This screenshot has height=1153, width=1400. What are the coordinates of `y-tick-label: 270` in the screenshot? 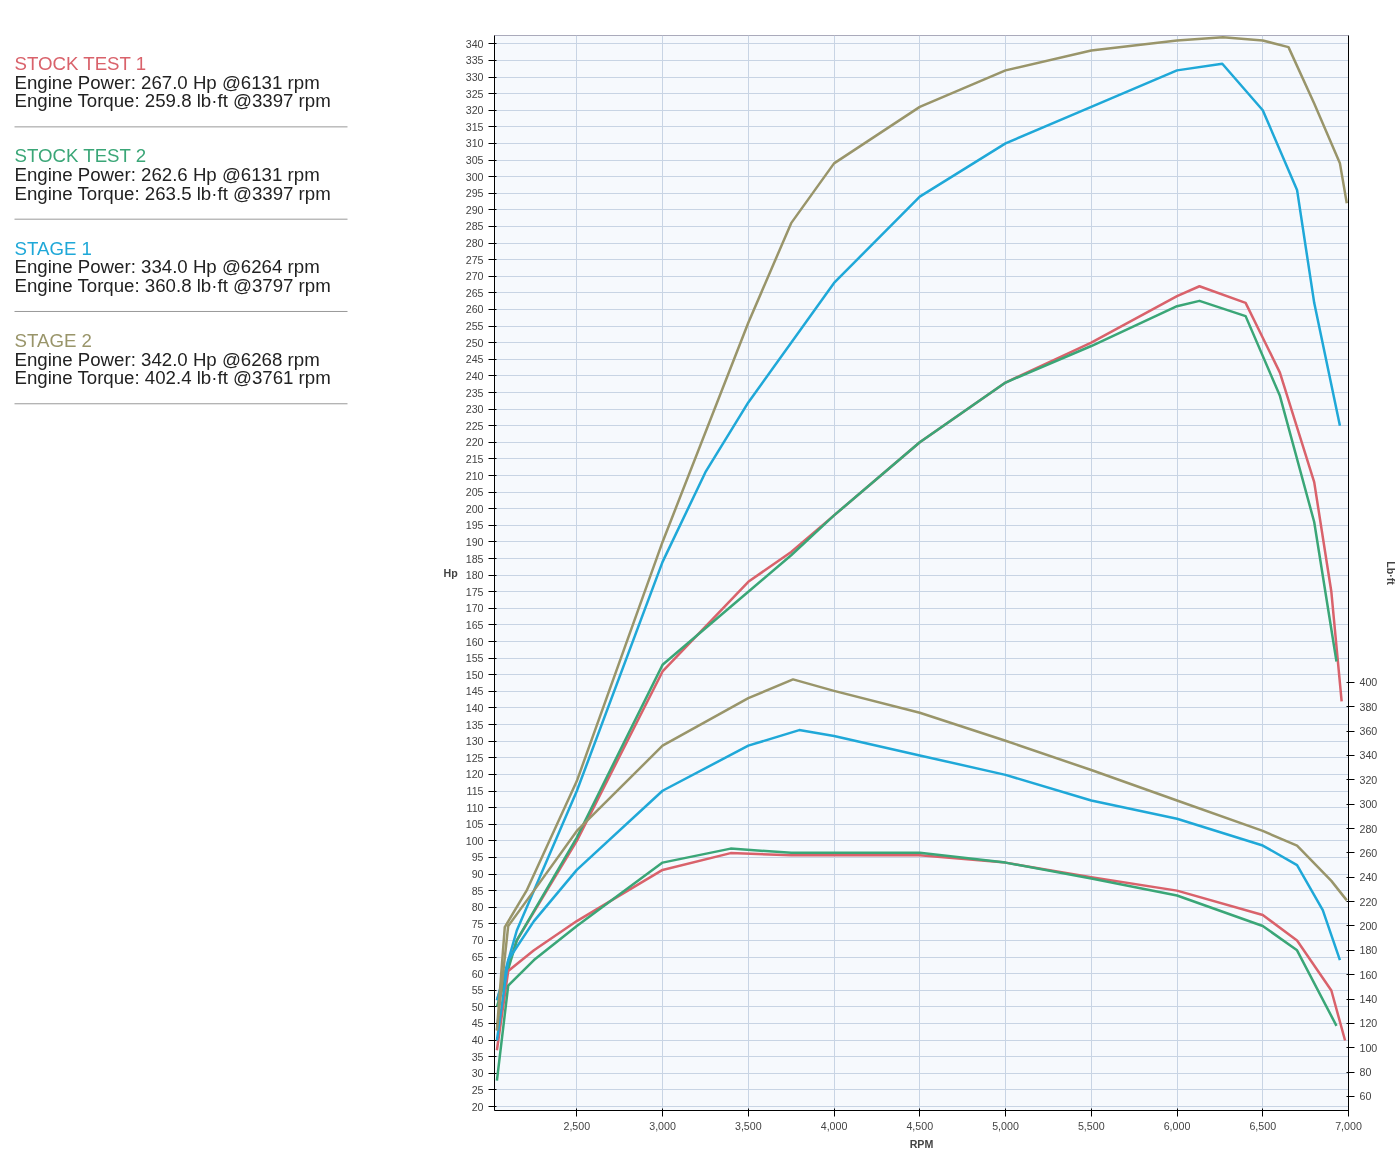 It's located at (474, 276).